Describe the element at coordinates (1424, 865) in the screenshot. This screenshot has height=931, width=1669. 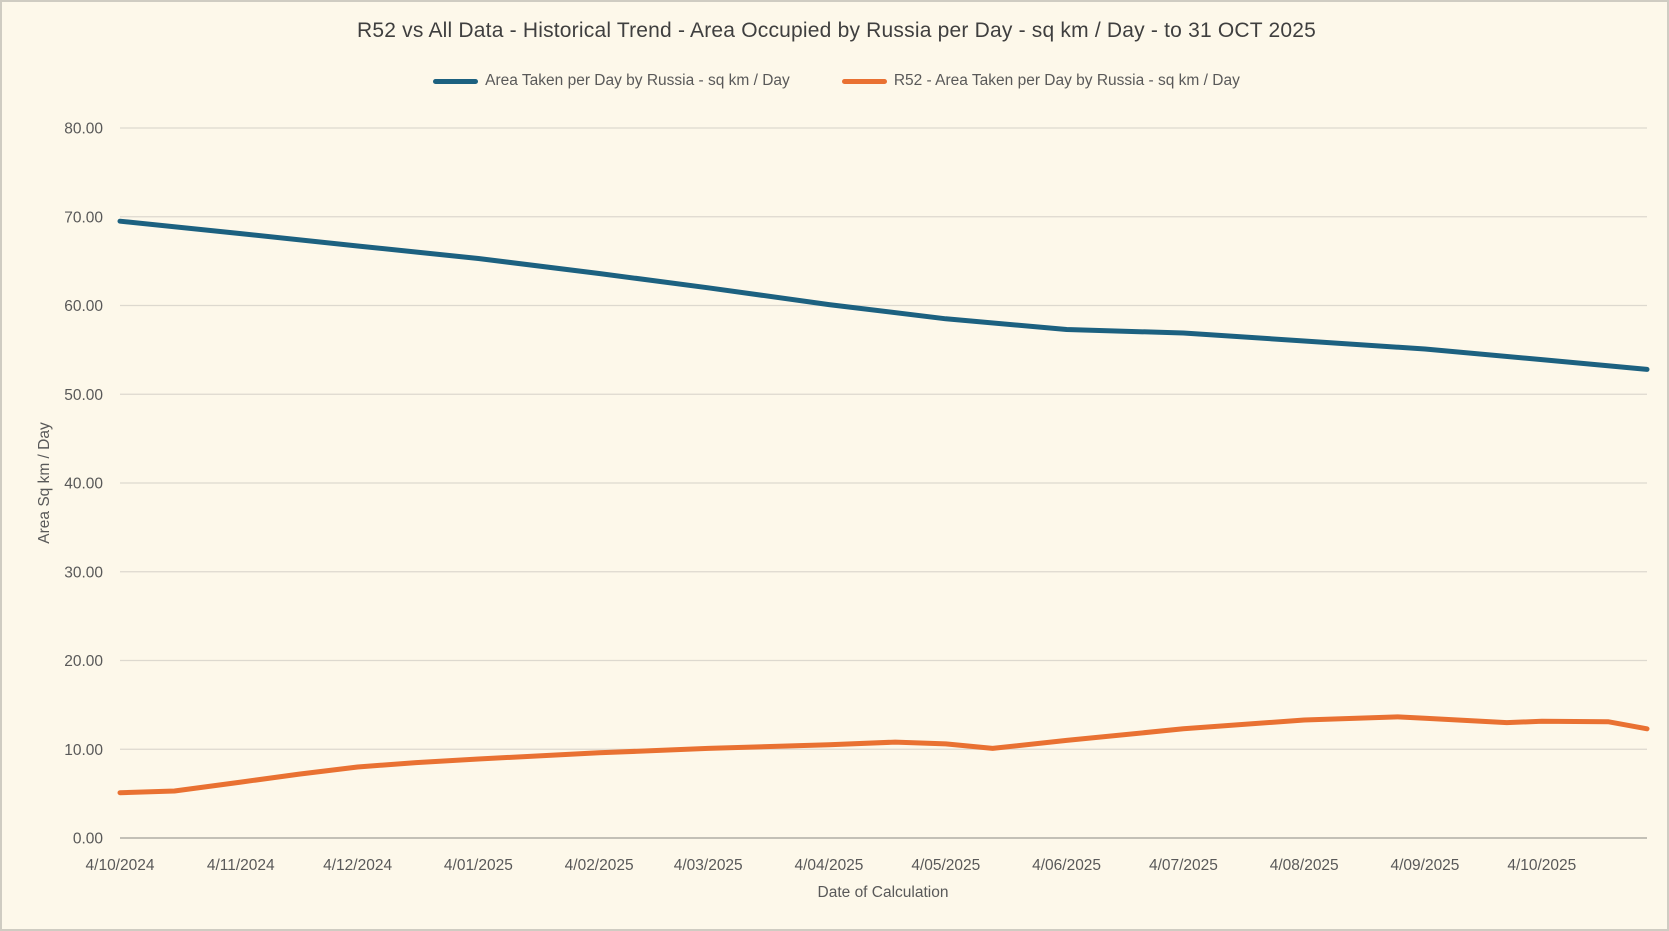
I see `x-tick-label: 4/09/2025` at that location.